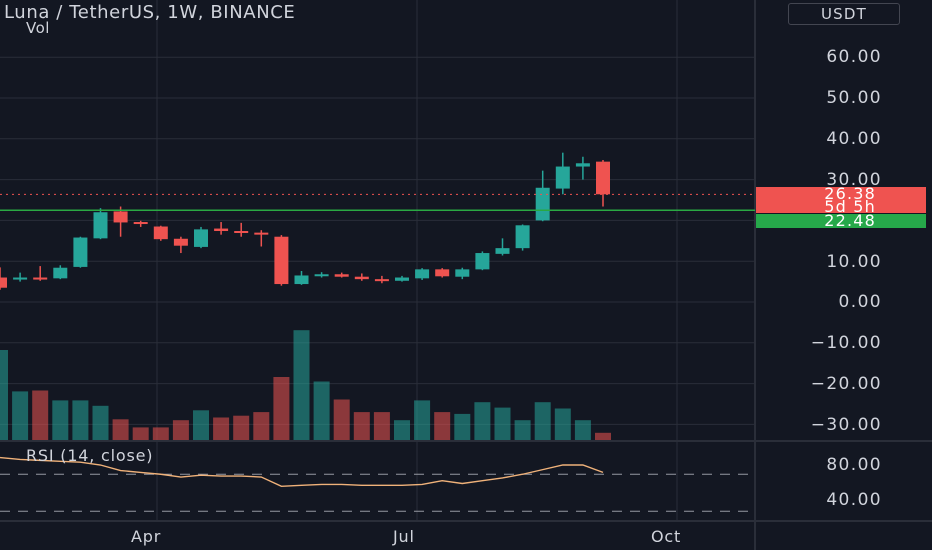 This screenshot has width=932, height=550. I want to click on level-price-badge: 22.48, so click(841, 221).